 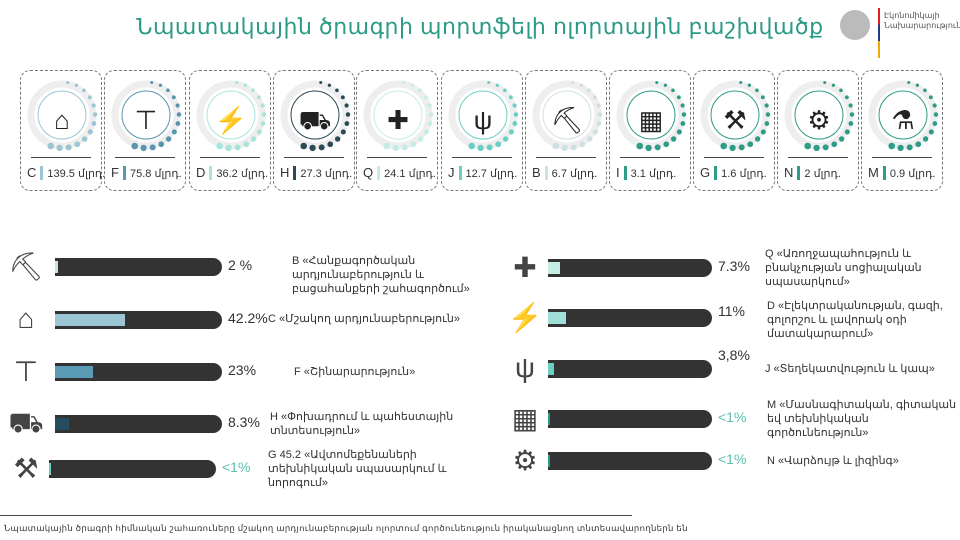 I want to click on flag-stripe, so click(x=879, y=33).